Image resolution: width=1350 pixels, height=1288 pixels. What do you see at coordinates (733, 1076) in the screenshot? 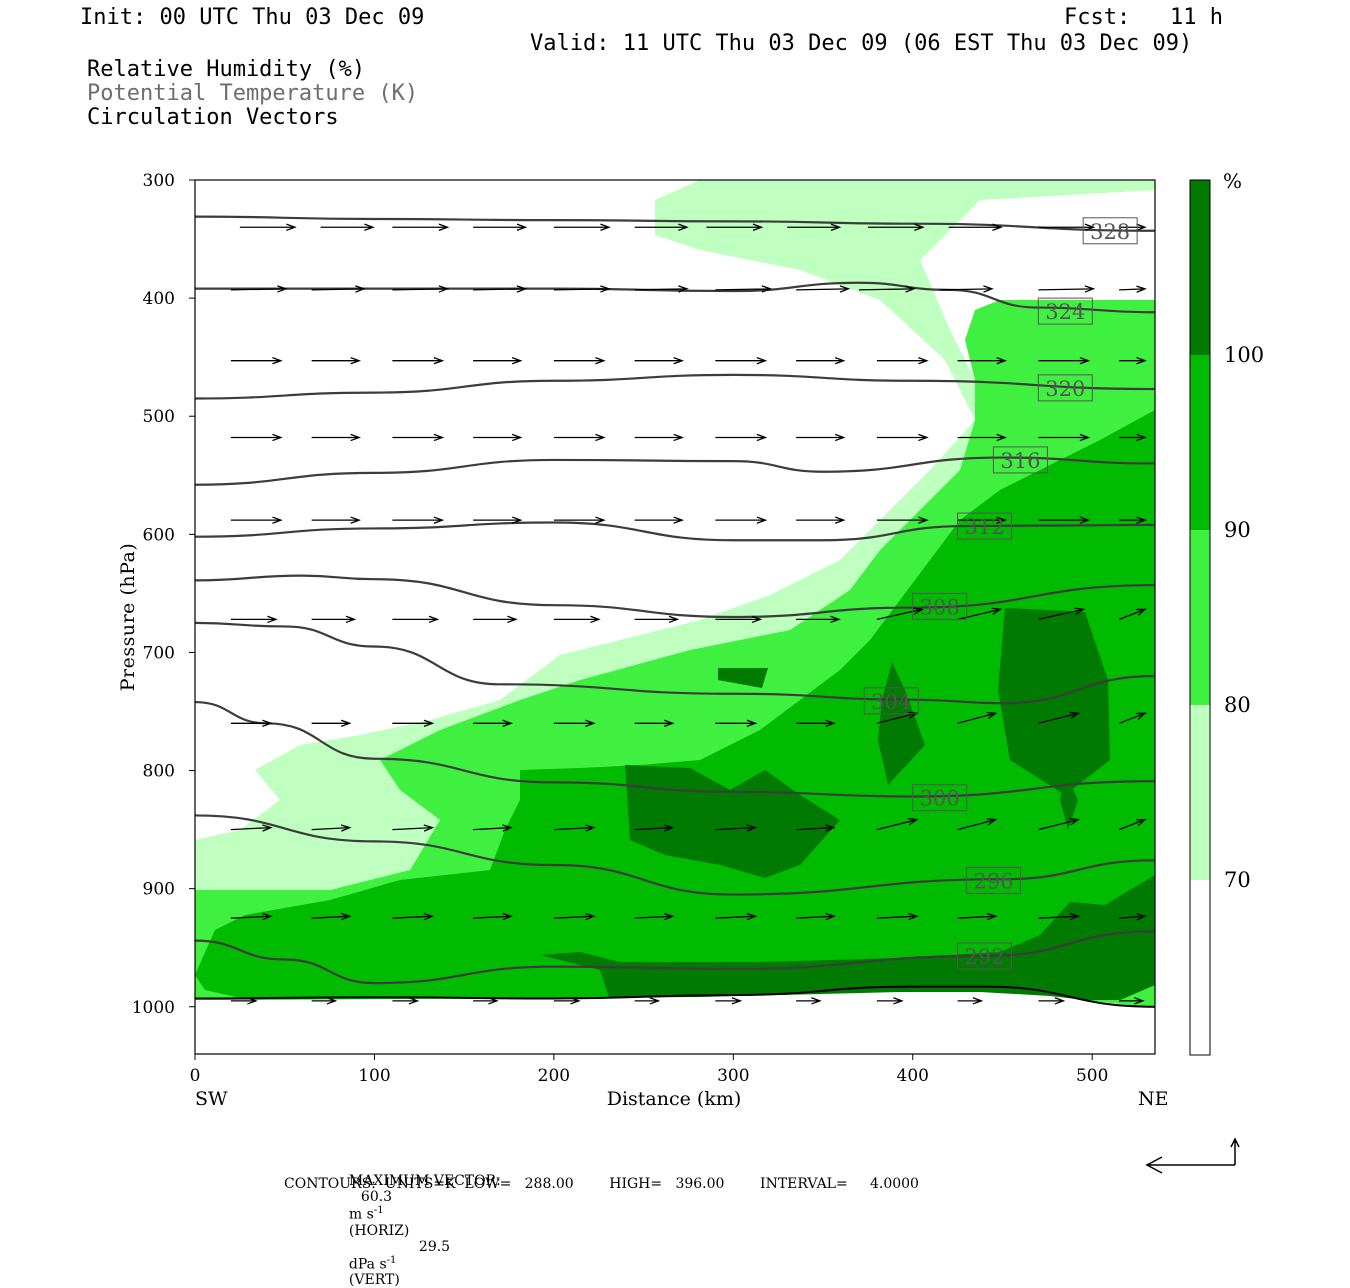
I see `x-tick-label: 300` at bounding box center [733, 1076].